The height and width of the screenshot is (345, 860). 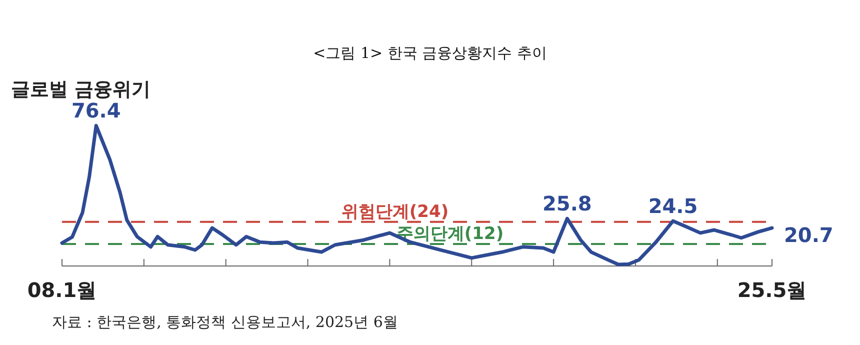 I want to click on data-label: 20.7, so click(x=809, y=234).